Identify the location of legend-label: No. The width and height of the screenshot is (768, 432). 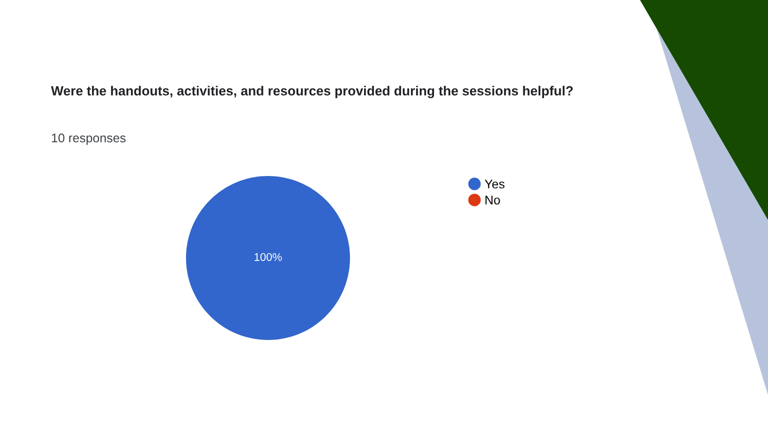
(493, 200).